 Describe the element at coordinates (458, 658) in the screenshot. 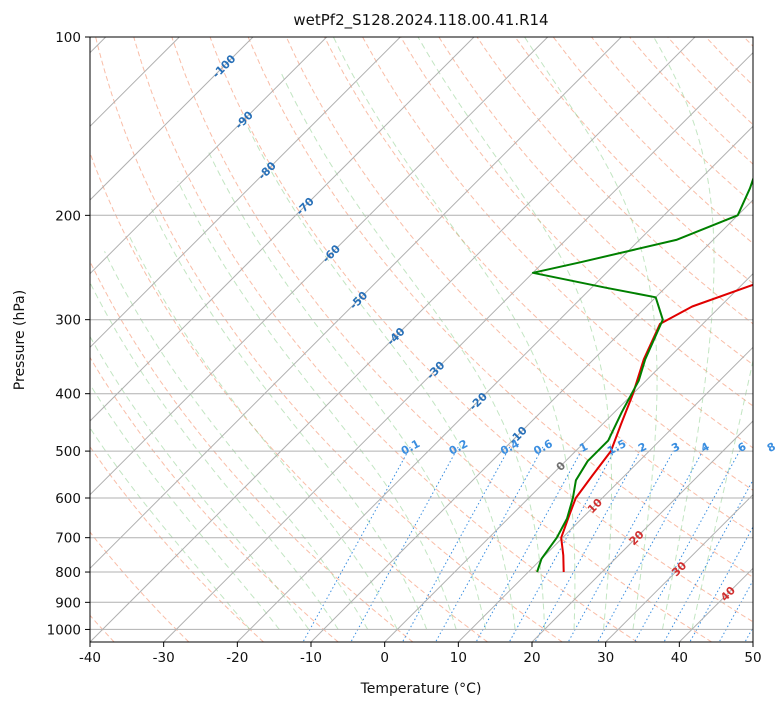

I see `x-tick-label: 10` at that location.